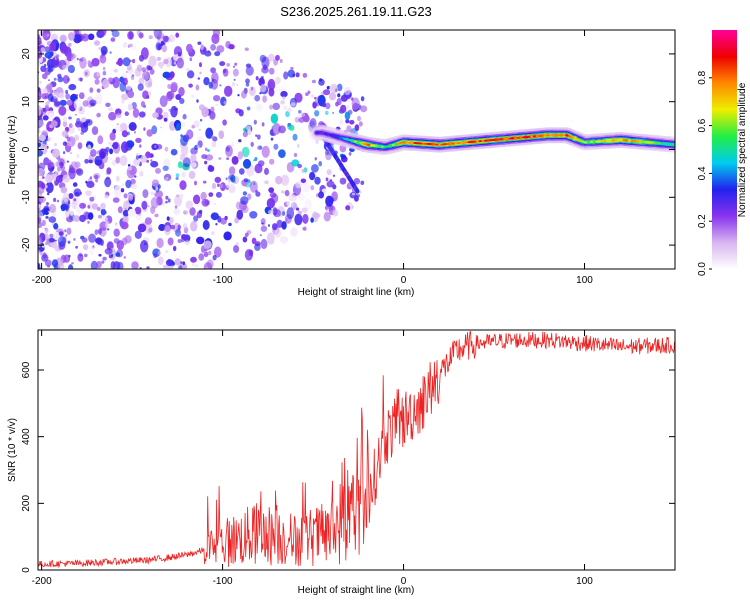 This screenshot has width=750, height=605. What do you see at coordinates (702, 269) in the screenshot?
I see `colorbar-tick-label: 0.0` at bounding box center [702, 269].